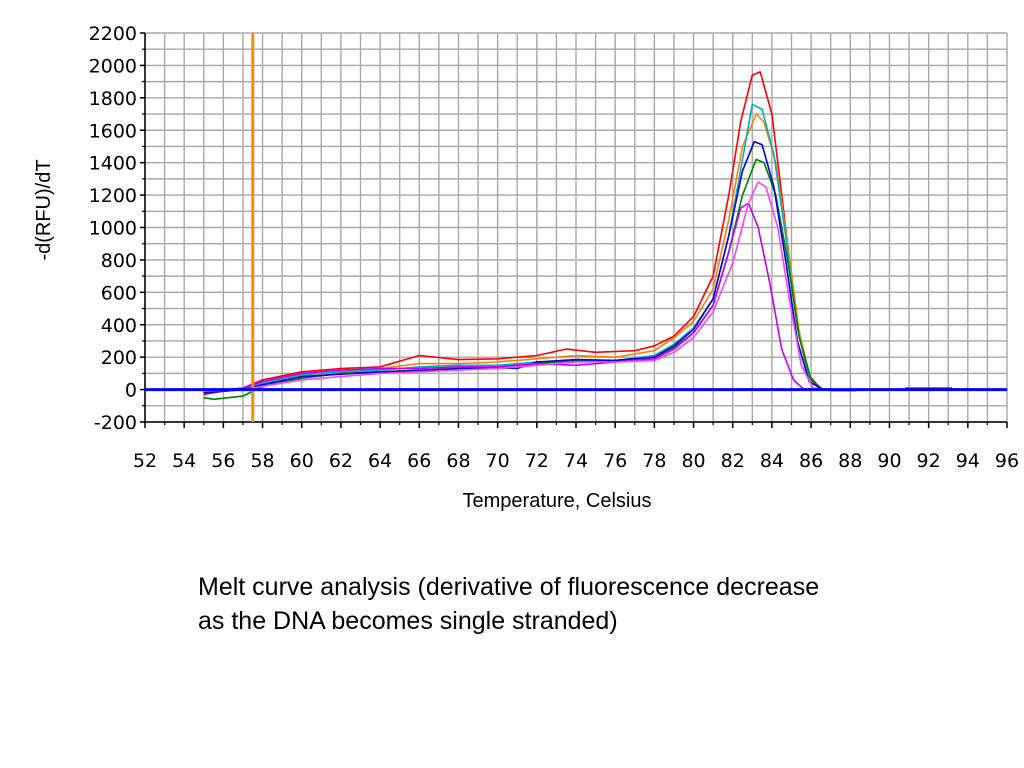 This screenshot has width=1024, height=768. I want to click on y-tick-label: -200, so click(115, 423).